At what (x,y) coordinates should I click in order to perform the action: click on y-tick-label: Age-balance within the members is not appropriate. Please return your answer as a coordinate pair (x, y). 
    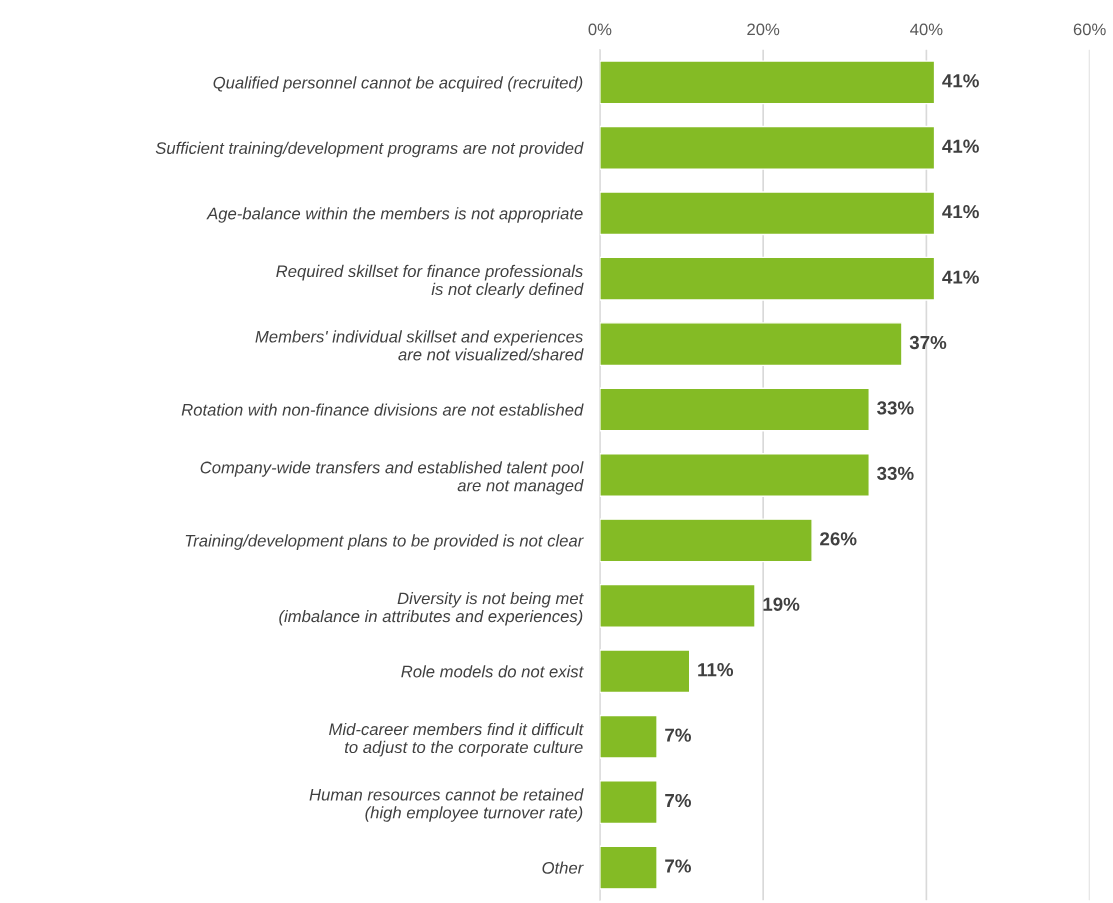
    Looking at the image, I should click on (394, 215).